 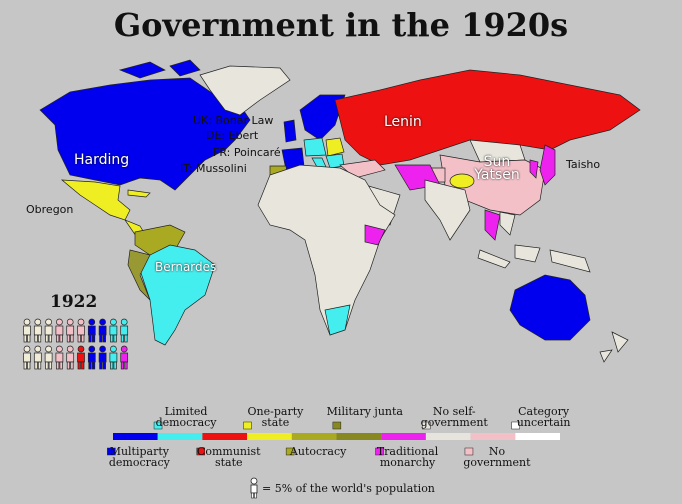 What do you see at coordinates (497, 168) in the screenshot?
I see `map-label: Sun Yatsen` at bounding box center [497, 168].